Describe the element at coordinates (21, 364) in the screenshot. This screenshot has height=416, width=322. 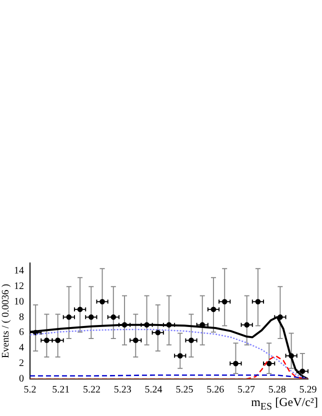
I see `y-tick-label: 2` at that location.